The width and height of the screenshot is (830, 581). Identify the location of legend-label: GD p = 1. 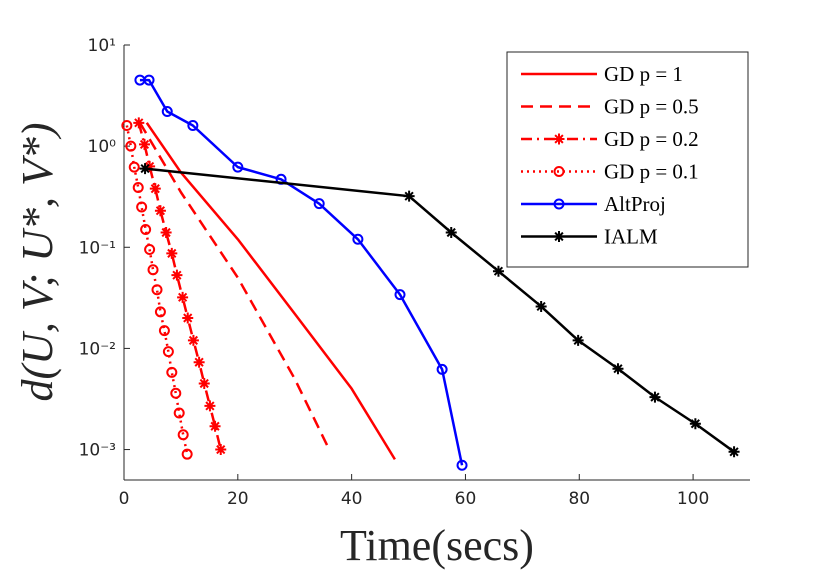
(643, 74).